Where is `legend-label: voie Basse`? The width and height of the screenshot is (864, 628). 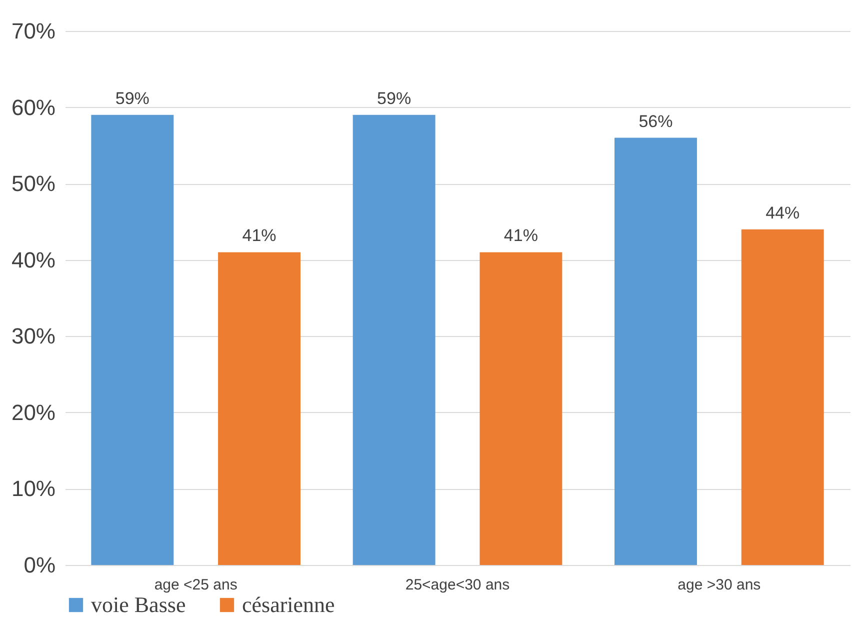
legend-label: voie Basse is located at coordinates (138, 604).